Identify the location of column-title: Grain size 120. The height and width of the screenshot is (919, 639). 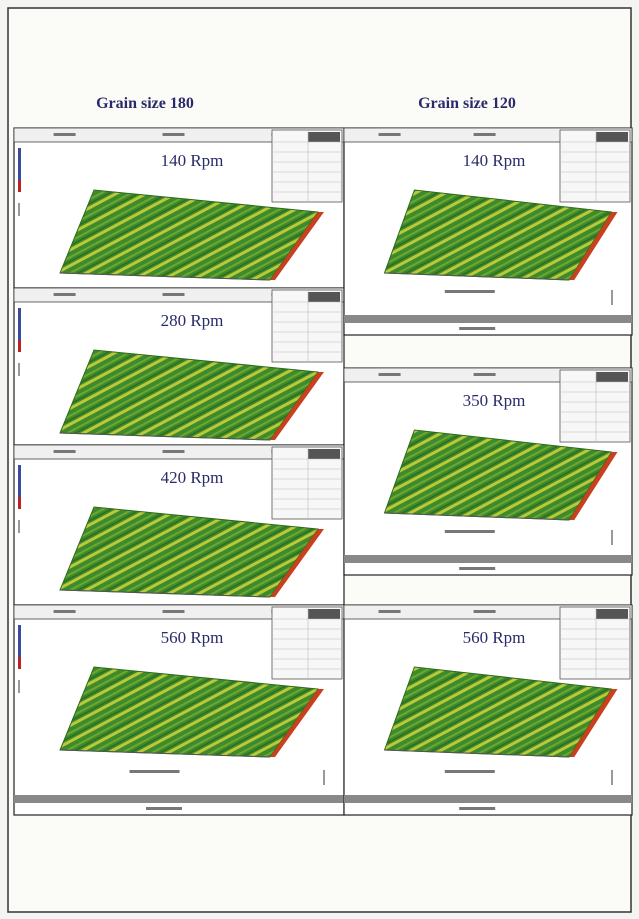
(467, 103).